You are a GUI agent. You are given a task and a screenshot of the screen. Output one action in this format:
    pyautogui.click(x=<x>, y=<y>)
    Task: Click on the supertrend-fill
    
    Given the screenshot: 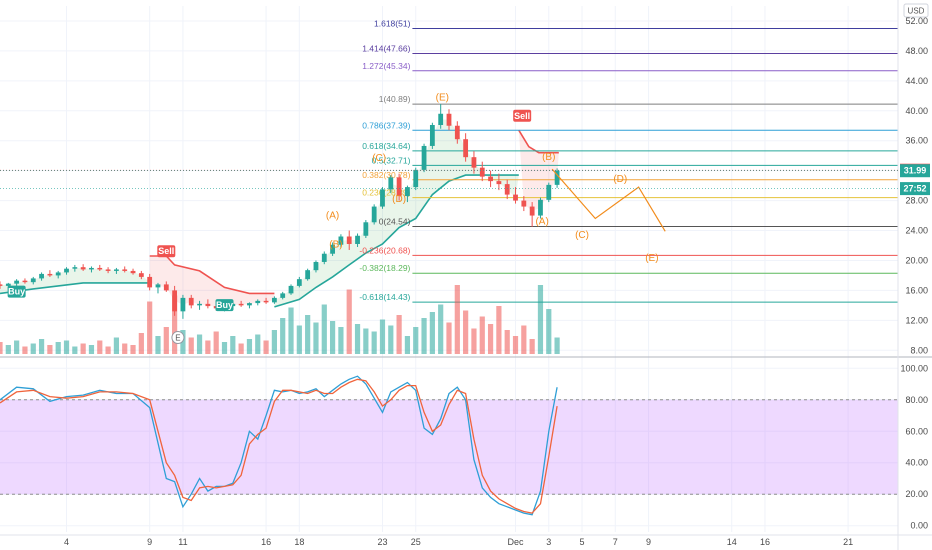 What is the action you would take?
    pyautogui.click(x=212, y=282)
    